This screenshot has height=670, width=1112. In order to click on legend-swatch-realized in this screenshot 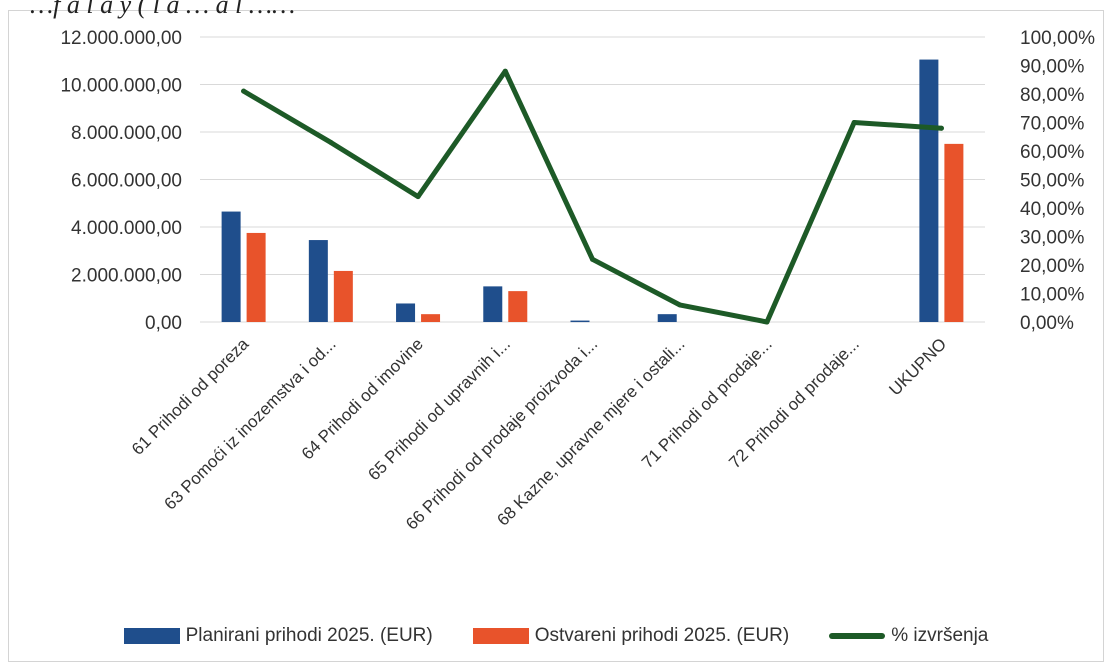, I will do `click(500, 636)`.